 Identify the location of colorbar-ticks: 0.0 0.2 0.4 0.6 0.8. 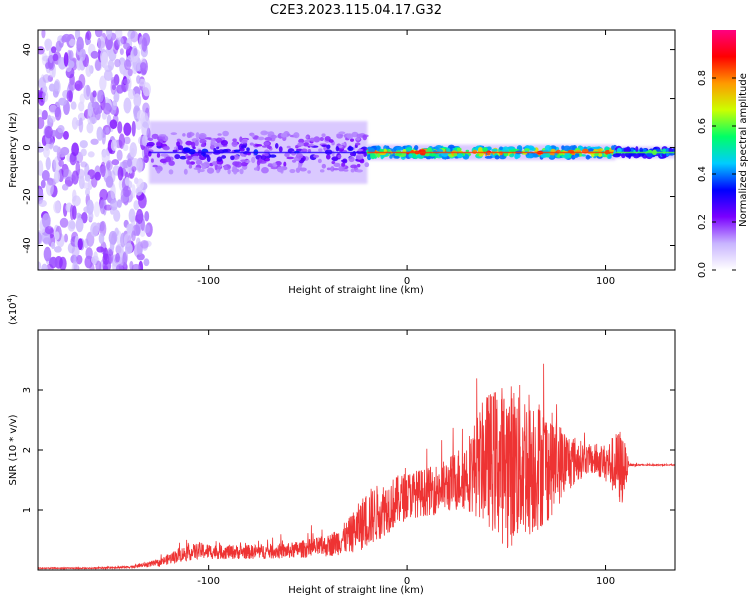
(716, 174).